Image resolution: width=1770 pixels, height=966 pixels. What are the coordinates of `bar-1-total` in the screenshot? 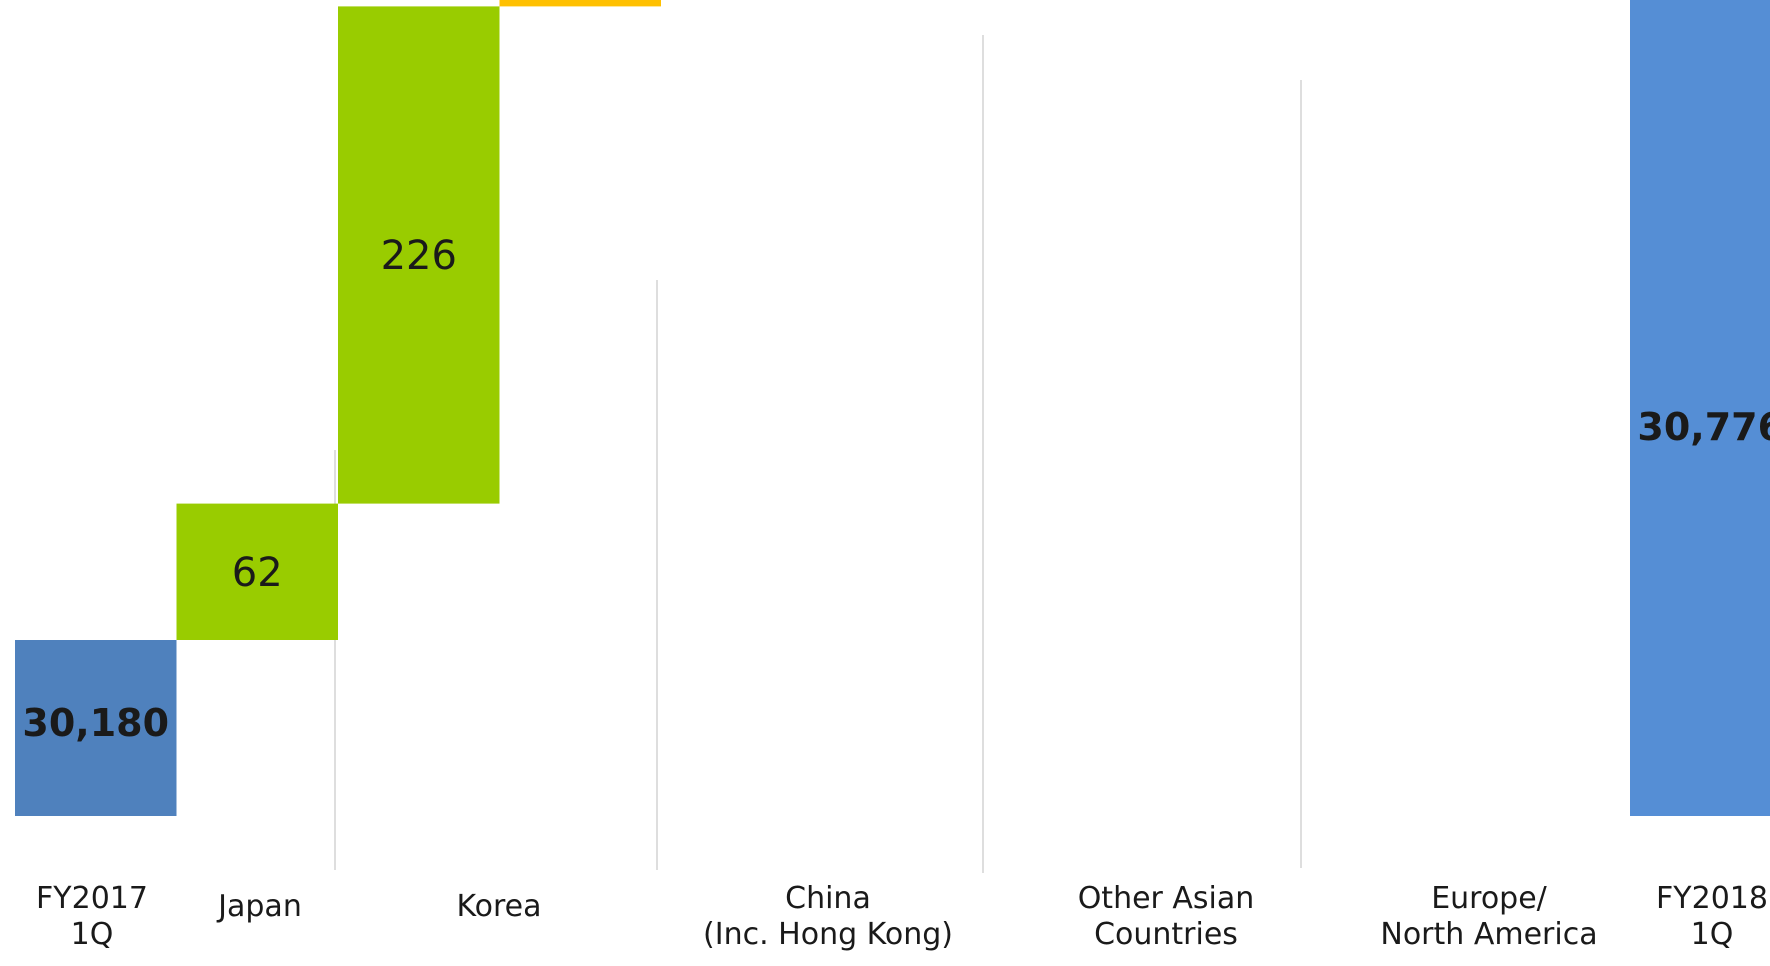 It's located at (96, 728).